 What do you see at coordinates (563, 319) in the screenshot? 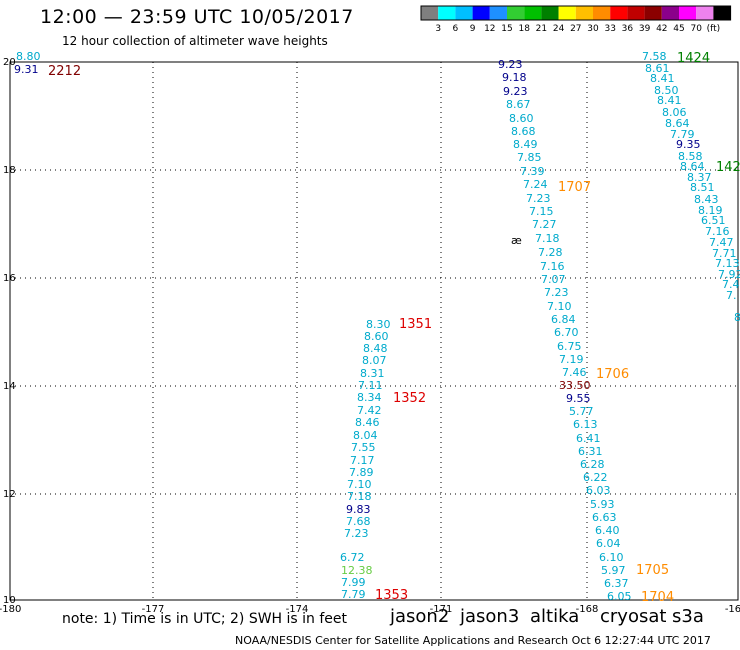
I see `wave-height-value: 6.84` at bounding box center [563, 319].